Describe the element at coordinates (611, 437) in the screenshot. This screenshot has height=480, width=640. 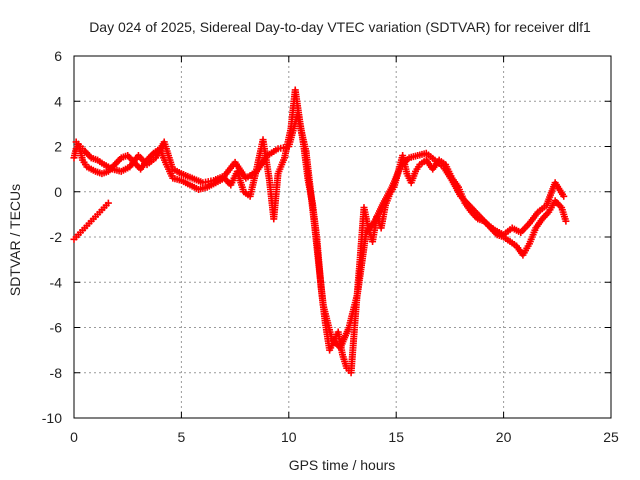
I see `x-tick-label: 25` at that location.